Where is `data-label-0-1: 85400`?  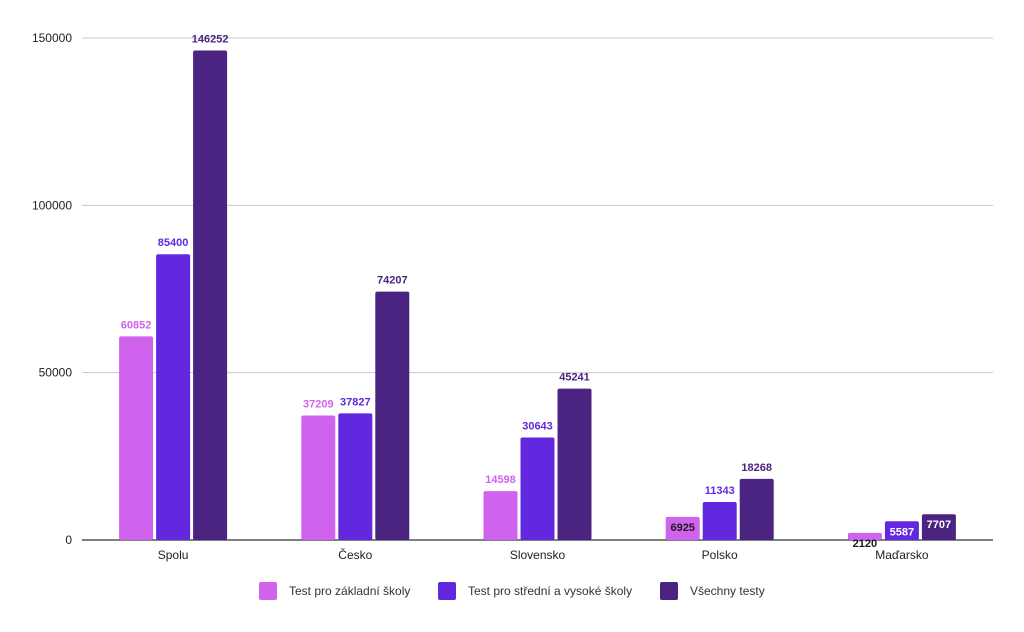 data-label-0-1: 85400 is located at coordinates (173, 243).